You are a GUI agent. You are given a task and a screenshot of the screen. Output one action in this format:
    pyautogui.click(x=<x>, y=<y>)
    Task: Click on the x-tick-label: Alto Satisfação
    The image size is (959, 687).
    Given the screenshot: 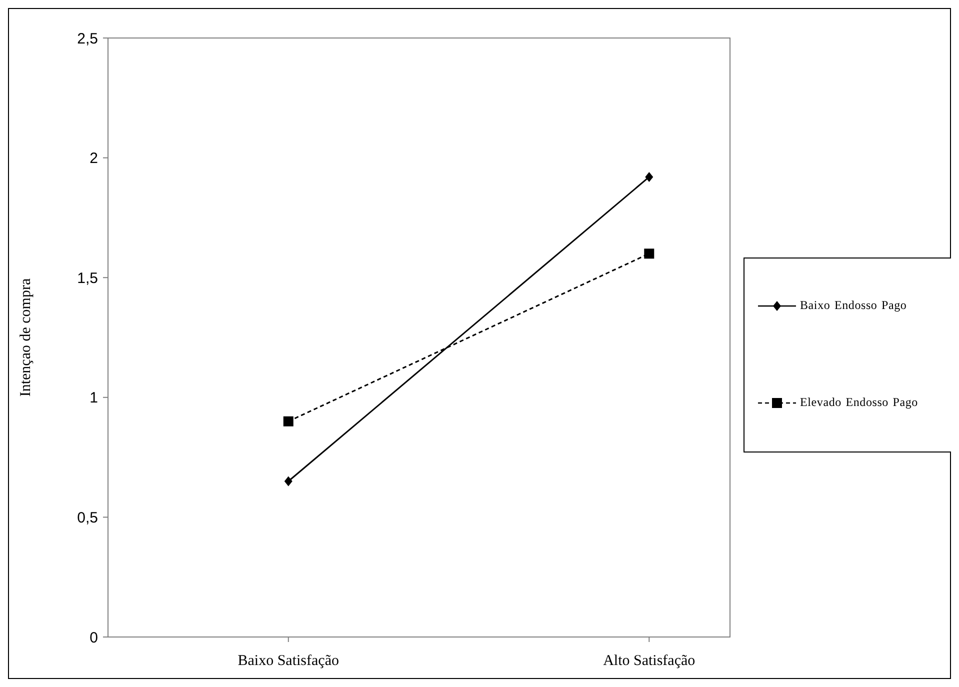 What is the action you would take?
    pyautogui.click(x=649, y=661)
    